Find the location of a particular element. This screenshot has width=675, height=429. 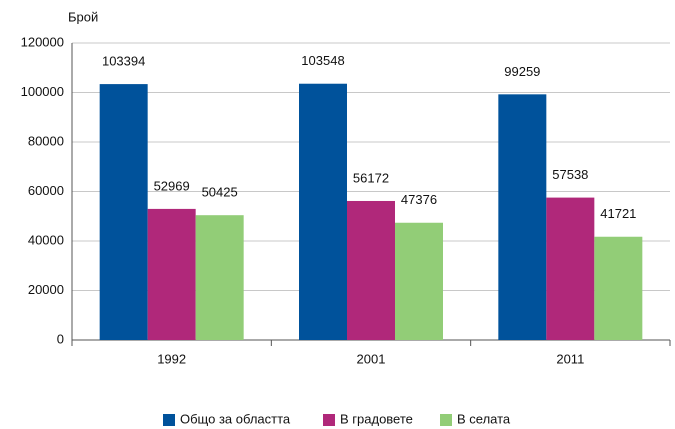

y-tick-label: 0 is located at coordinates (60, 338).